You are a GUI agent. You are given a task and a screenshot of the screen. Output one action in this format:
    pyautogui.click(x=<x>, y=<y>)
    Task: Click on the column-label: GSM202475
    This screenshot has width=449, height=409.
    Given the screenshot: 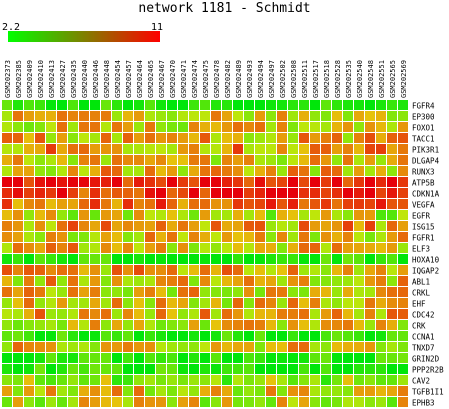 What is the action you would take?
    pyautogui.click(x=206, y=79)
    